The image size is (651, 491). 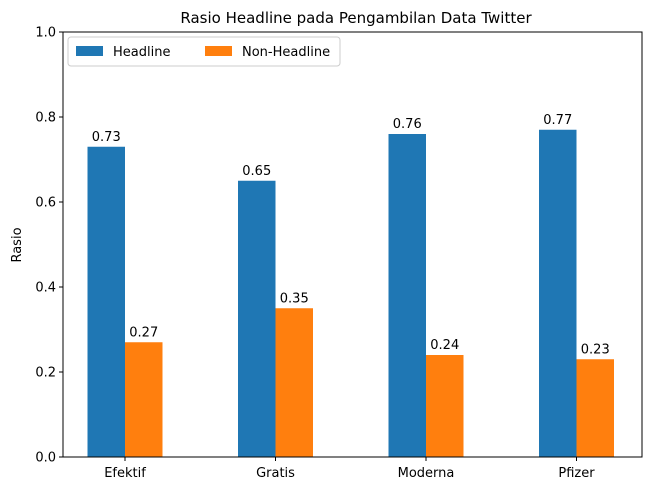 What do you see at coordinates (45, 373) in the screenshot?
I see `y-tick-label: 0.2` at bounding box center [45, 373].